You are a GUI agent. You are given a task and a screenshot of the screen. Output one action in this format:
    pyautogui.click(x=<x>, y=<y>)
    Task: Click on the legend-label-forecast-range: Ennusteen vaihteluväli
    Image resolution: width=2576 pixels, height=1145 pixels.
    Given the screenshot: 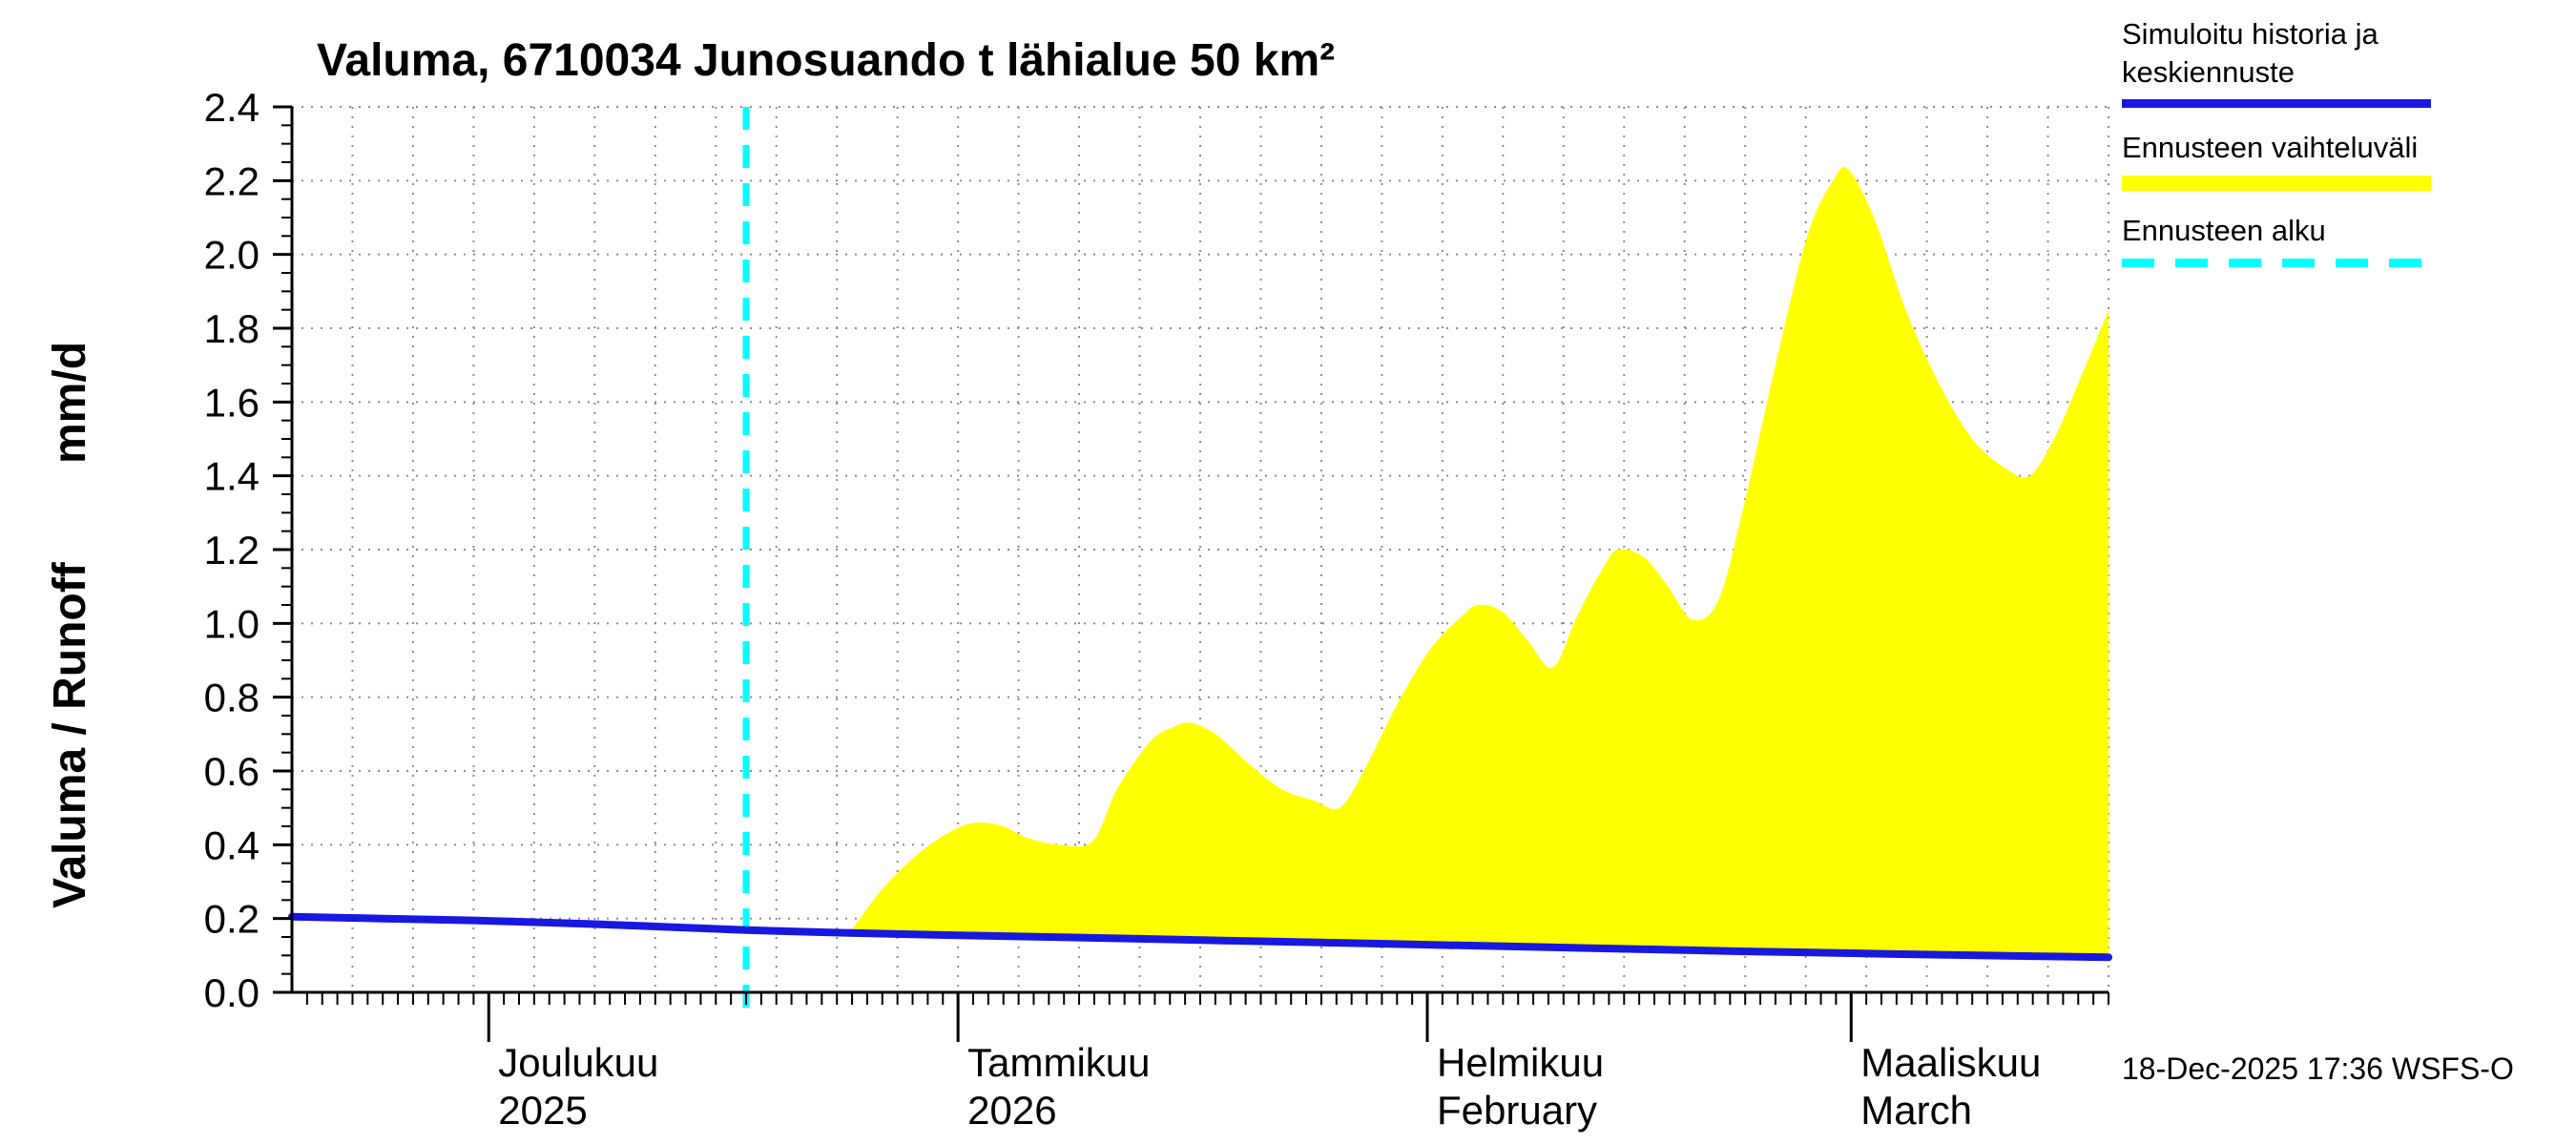 What is the action you would take?
    pyautogui.click(x=2270, y=148)
    